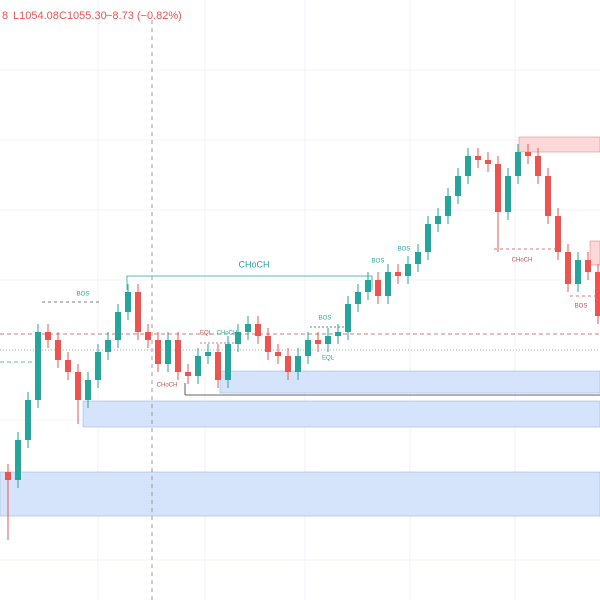 This screenshot has height=600, width=600. I want to click on header-field: −8.73 (−0.82%), so click(144, 16).